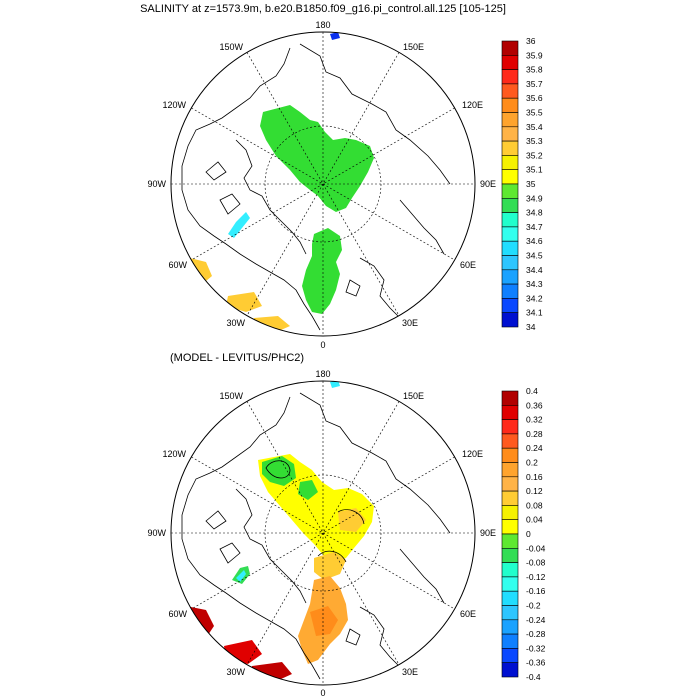  Describe the element at coordinates (534, 256) in the screenshot. I see `colorbar-tick-label: 34.5` at that location.